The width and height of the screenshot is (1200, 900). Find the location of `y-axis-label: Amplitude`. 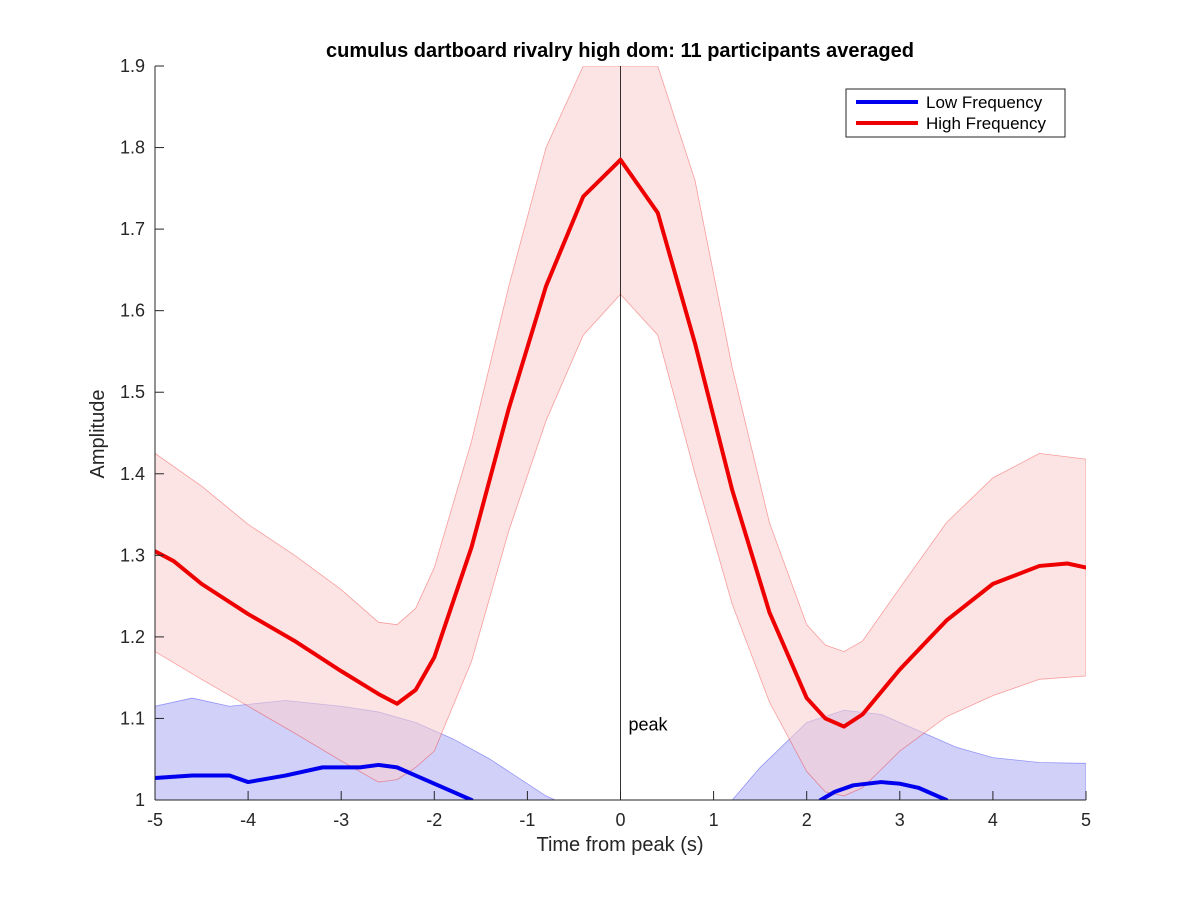

y-axis-label: Amplitude is located at coordinates (98, 434).